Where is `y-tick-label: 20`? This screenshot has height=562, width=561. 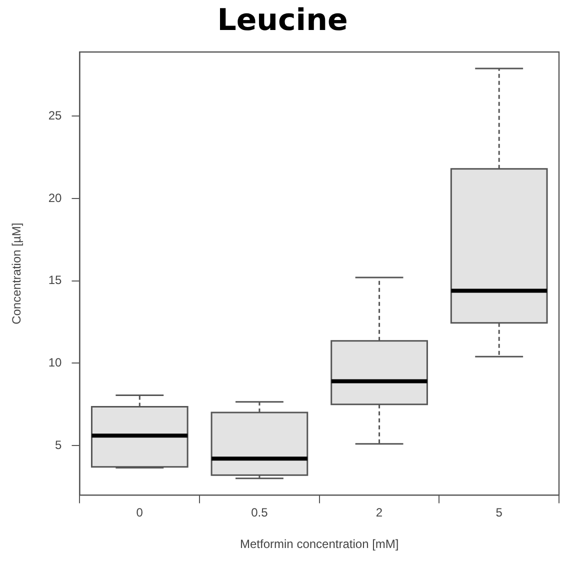 y-tick-label: 20 is located at coordinates (55, 197).